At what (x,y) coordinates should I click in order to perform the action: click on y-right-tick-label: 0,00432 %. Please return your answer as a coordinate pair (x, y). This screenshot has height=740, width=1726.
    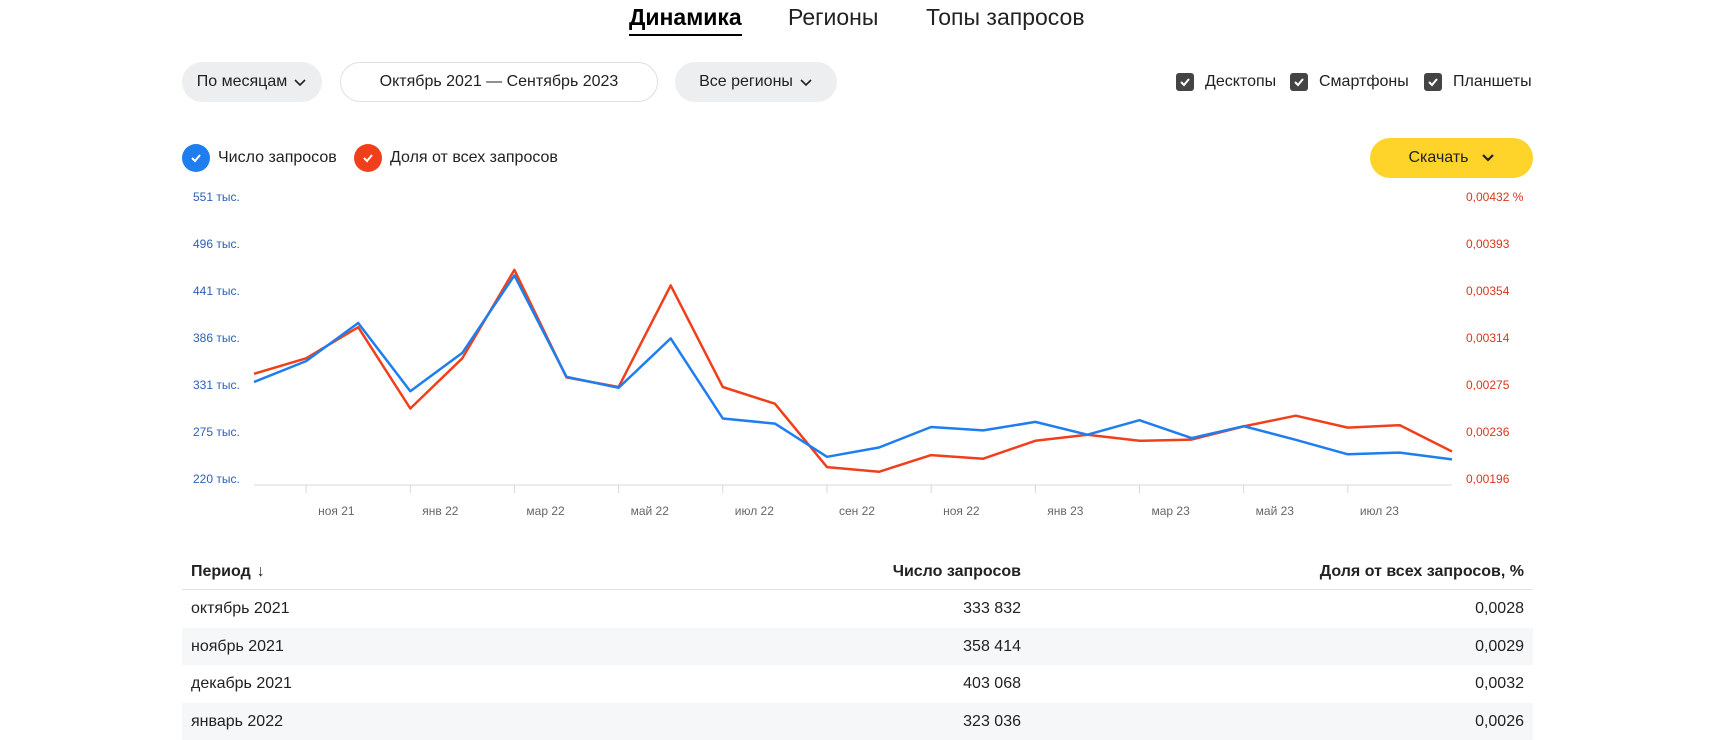
    Looking at the image, I should click on (1495, 197).